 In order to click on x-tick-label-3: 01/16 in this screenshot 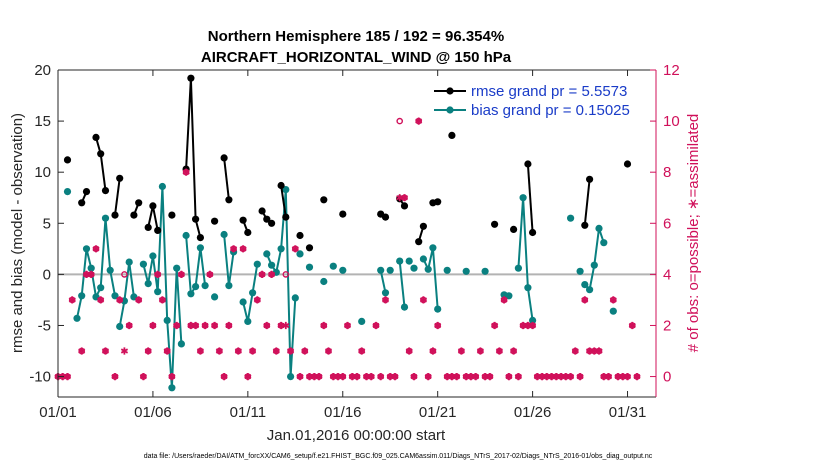, I will do `click(343, 412)`.